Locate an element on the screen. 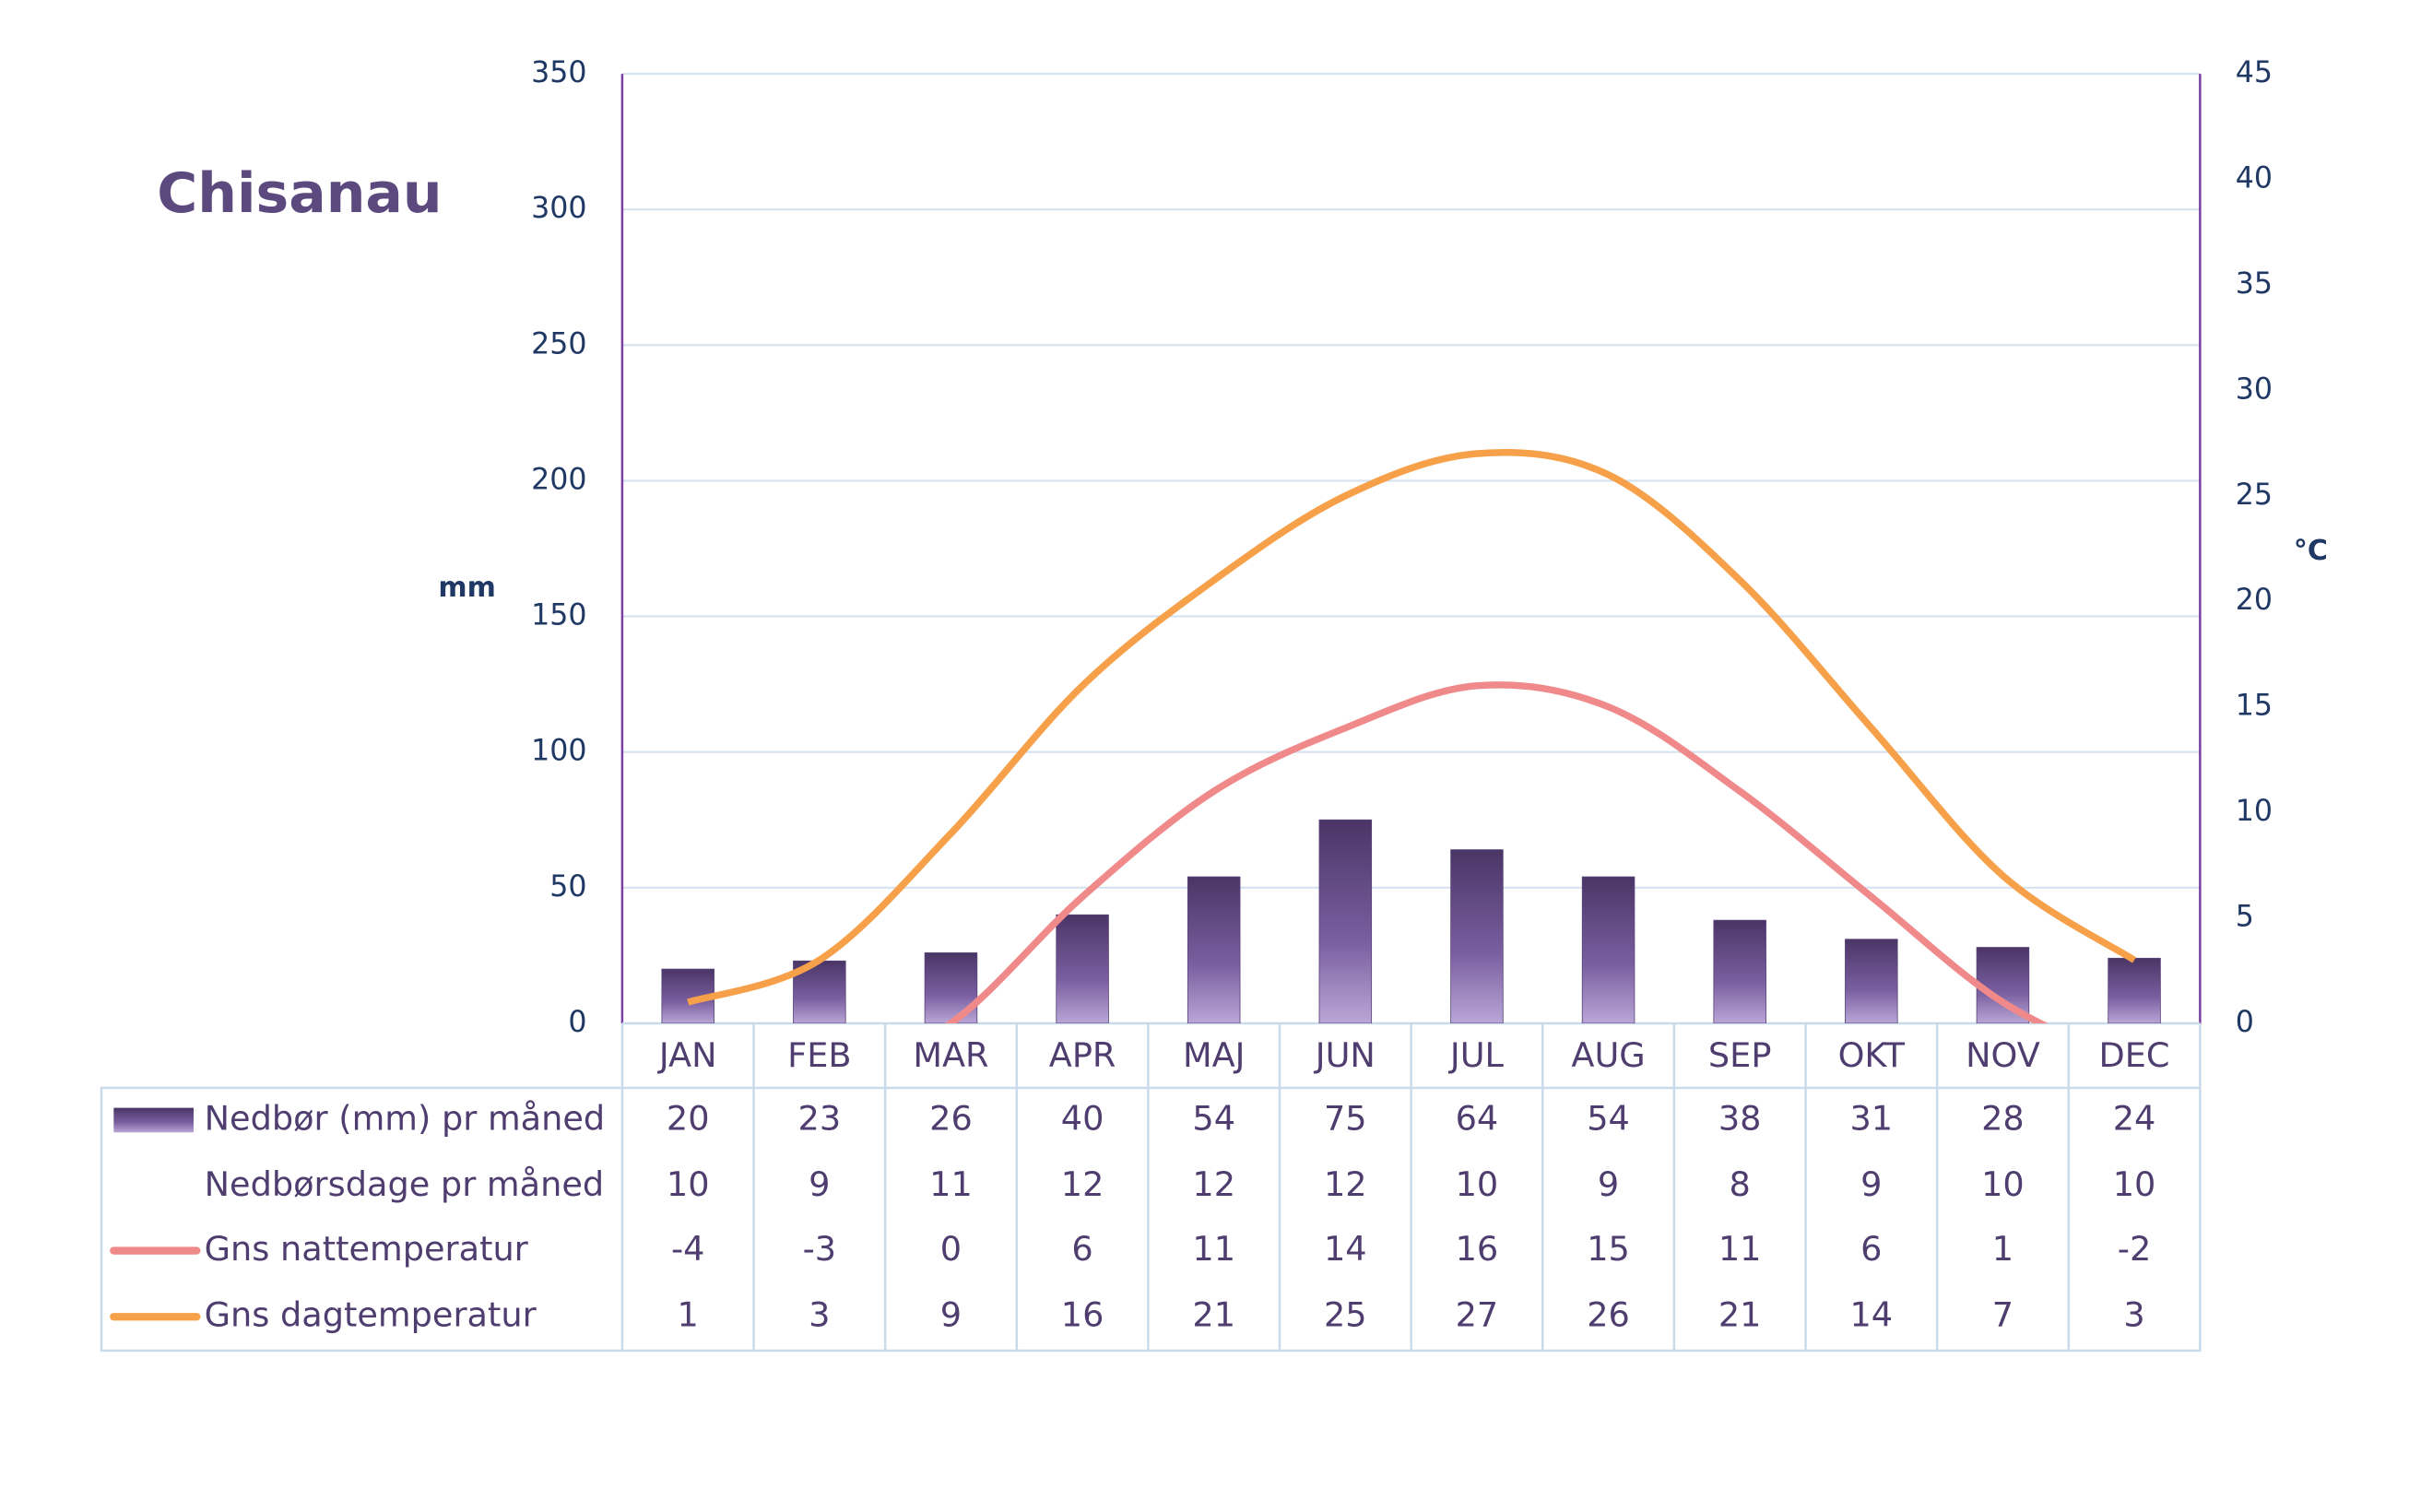 This screenshot has height=1512, width=2409. legend-label: Nedbør (mm) pr måned is located at coordinates (405, 1118).